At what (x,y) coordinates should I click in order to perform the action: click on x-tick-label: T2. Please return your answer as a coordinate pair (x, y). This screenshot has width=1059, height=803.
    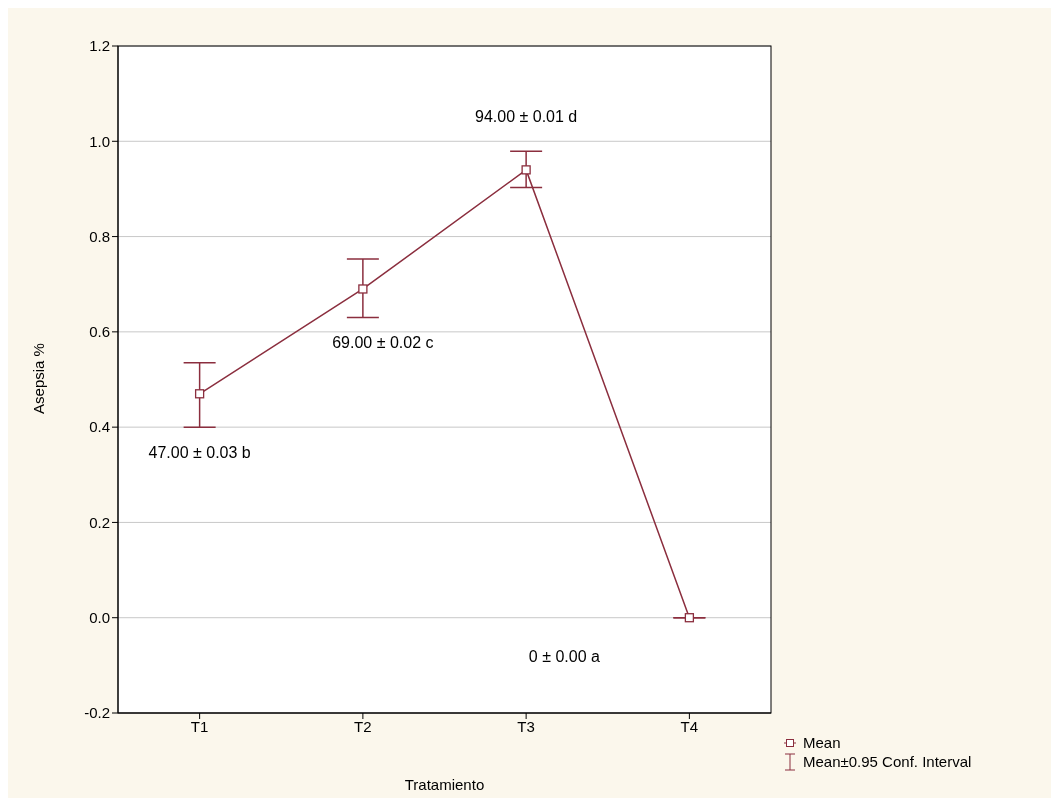
    Looking at the image, I should click on (363, 726).